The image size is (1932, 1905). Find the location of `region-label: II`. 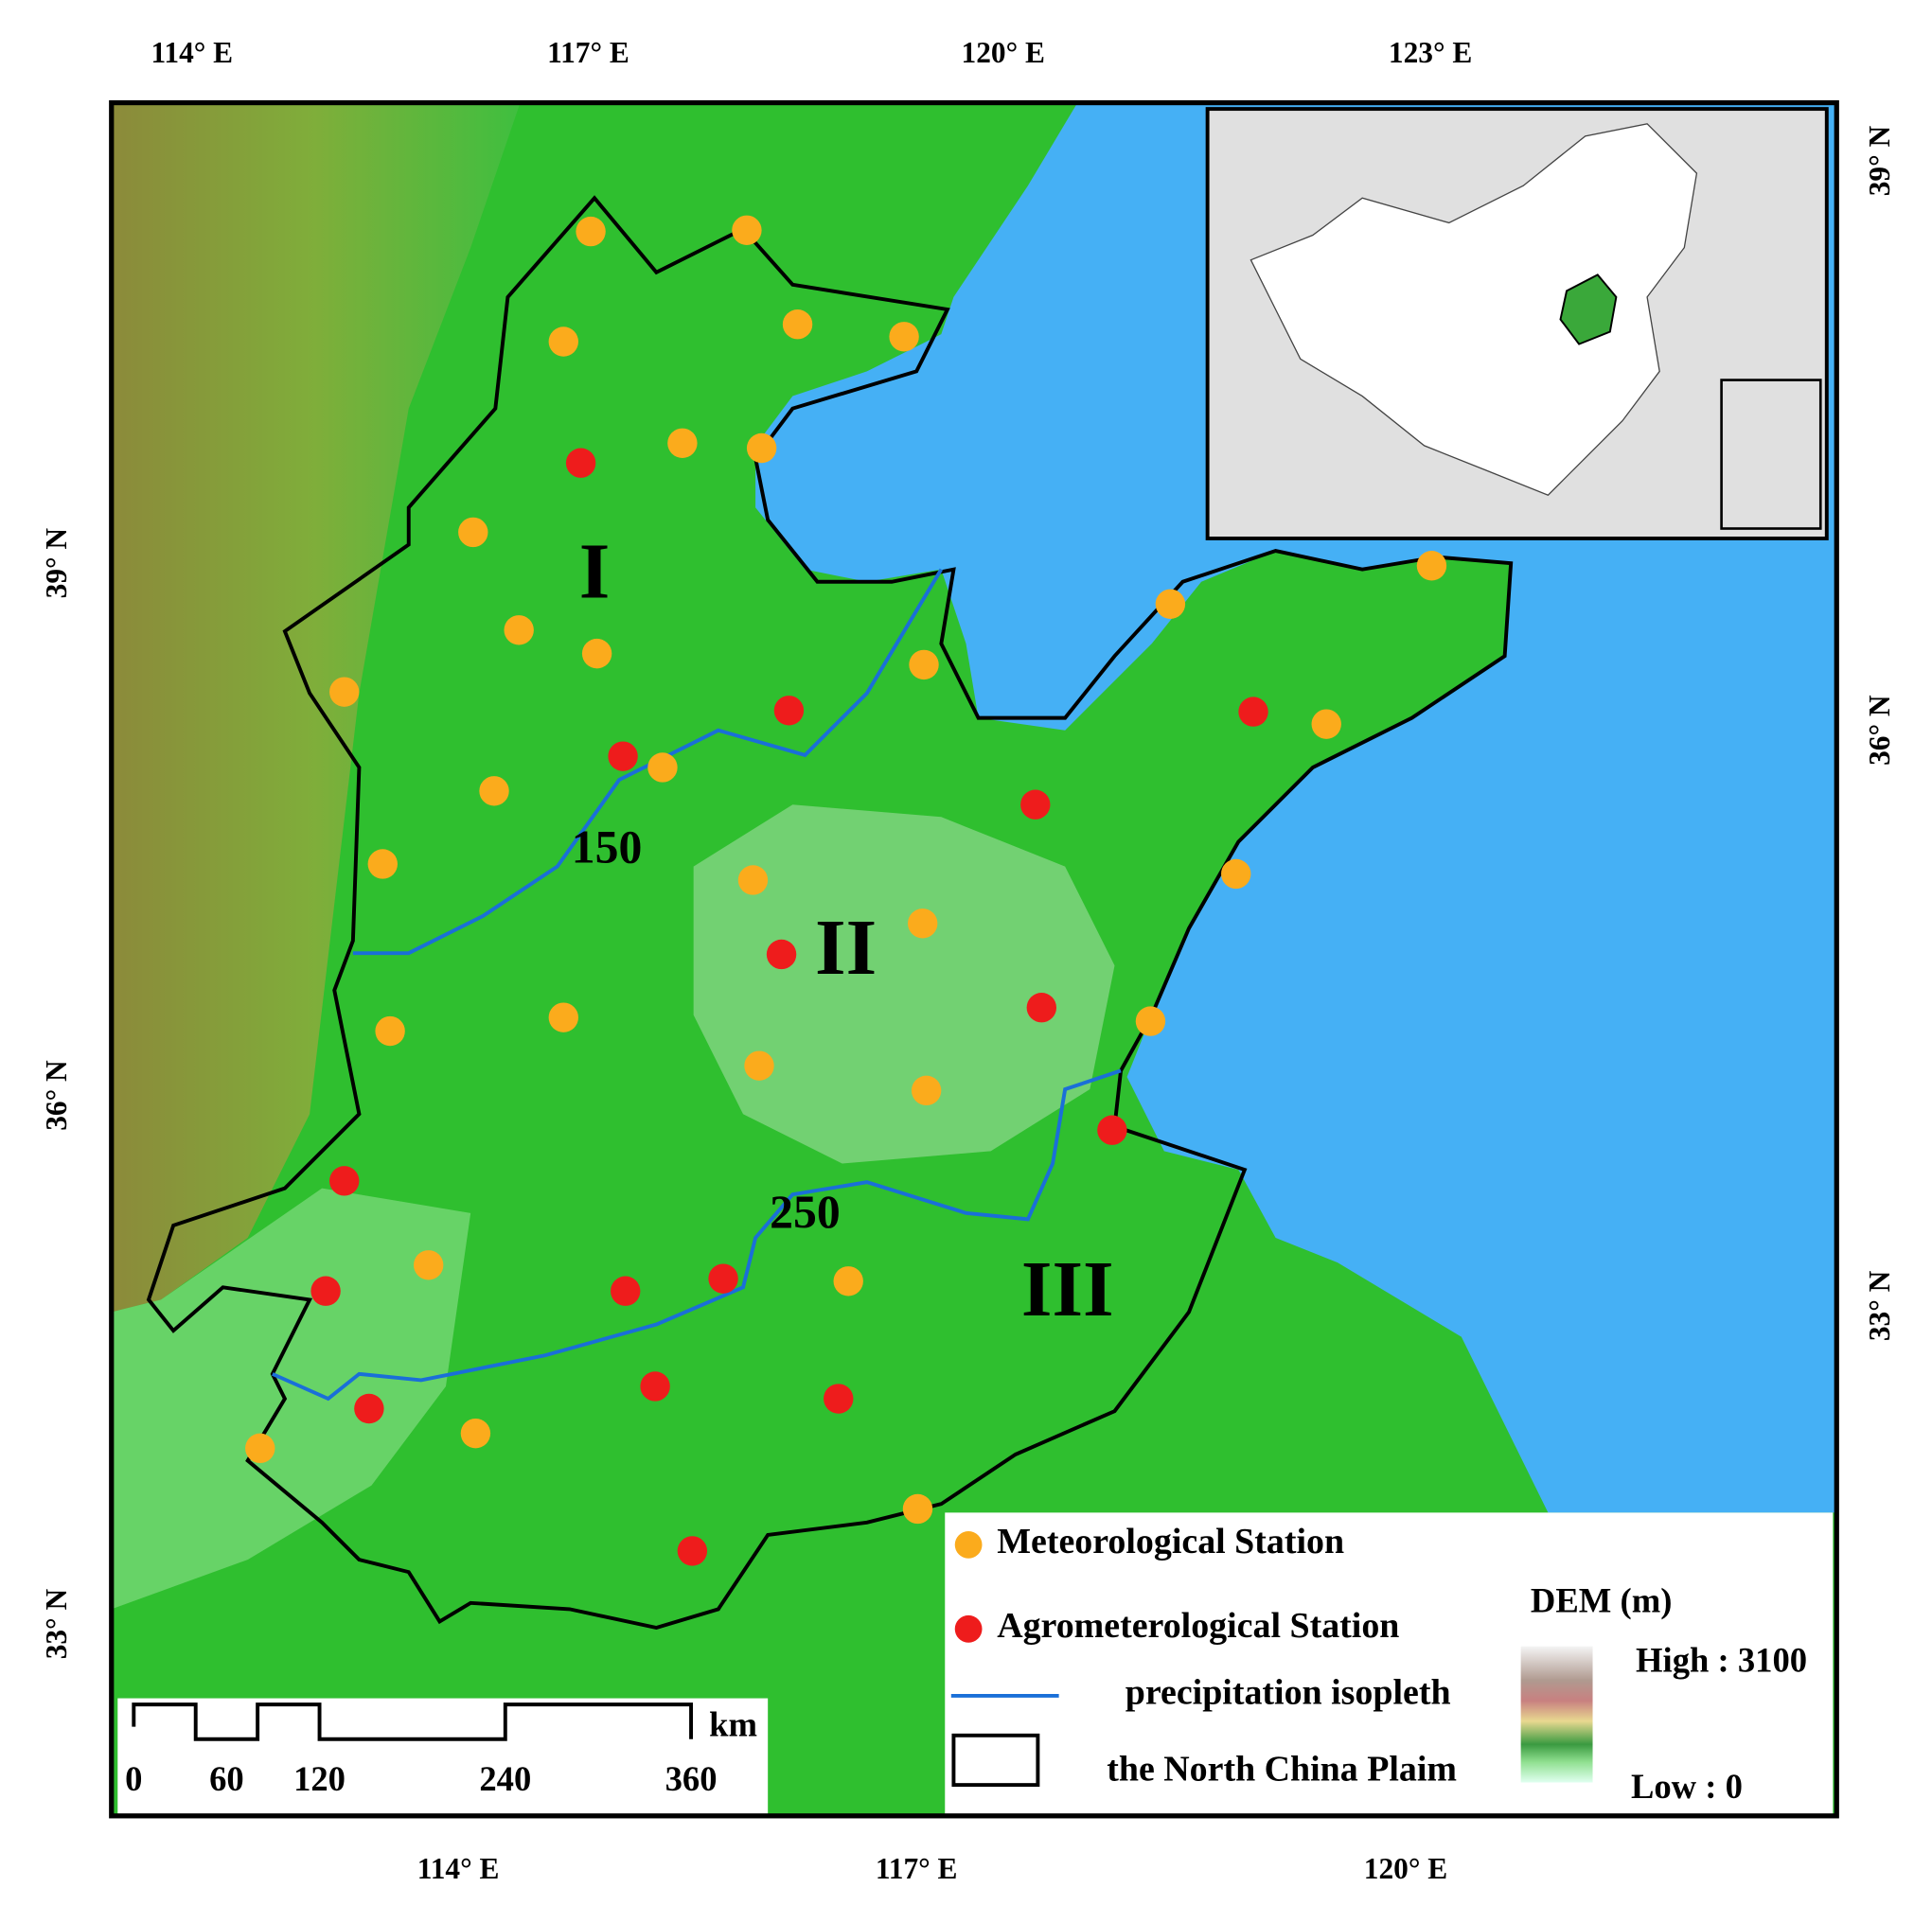

region-label: II is located at coordinates (846, 948).